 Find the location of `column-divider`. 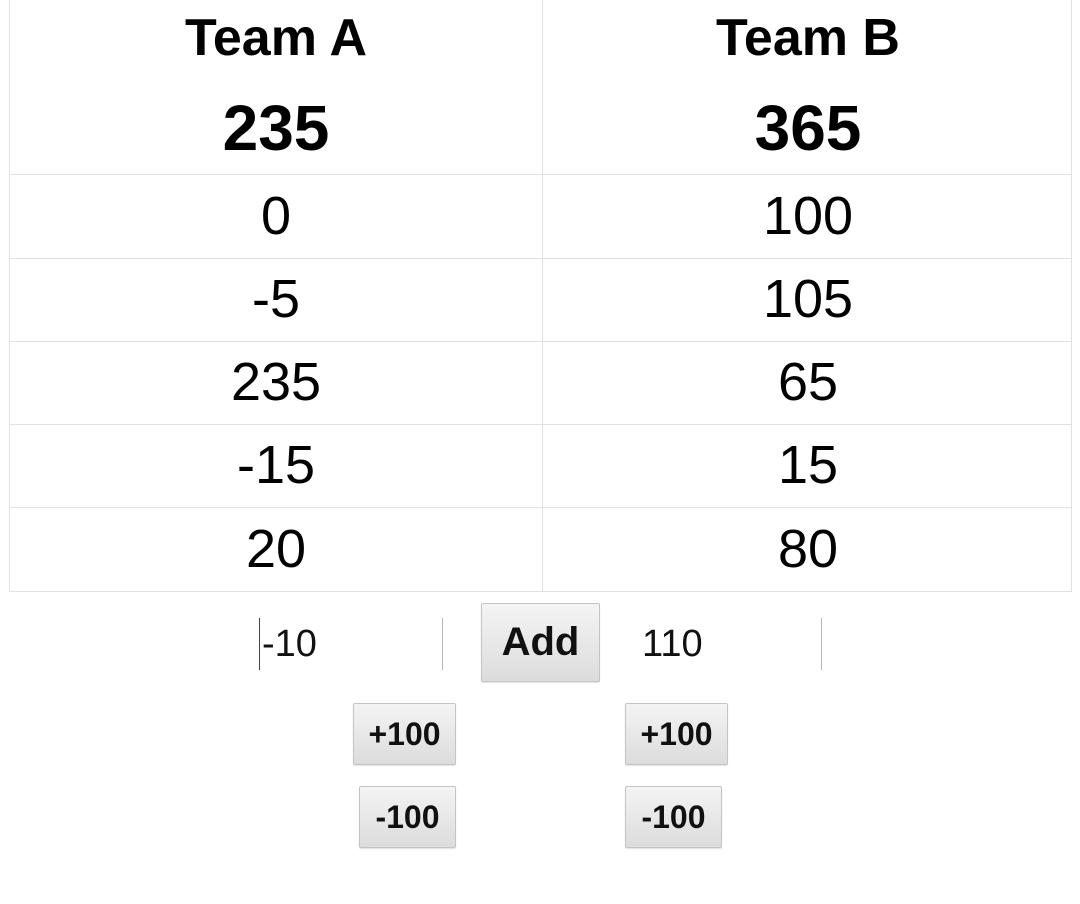

column-divider is located at coordinates (542, 295).